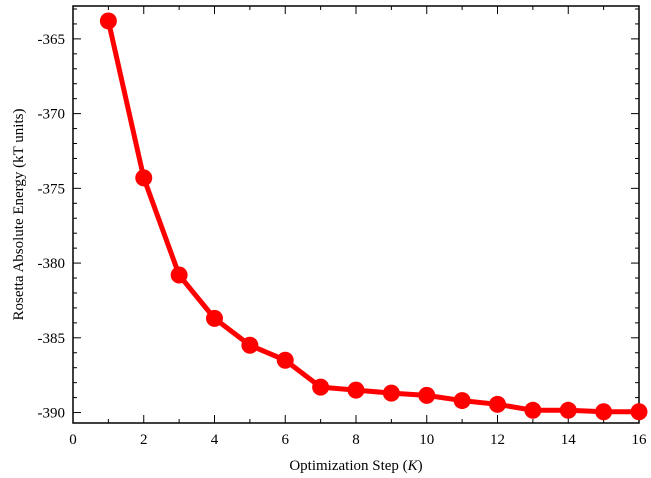 The width and height of the screenshot is (651, 478). What do you see at coordinates (52, 264) in the screenshot?
I see `y-tick-label: -380` at bounding box center [52, 264].